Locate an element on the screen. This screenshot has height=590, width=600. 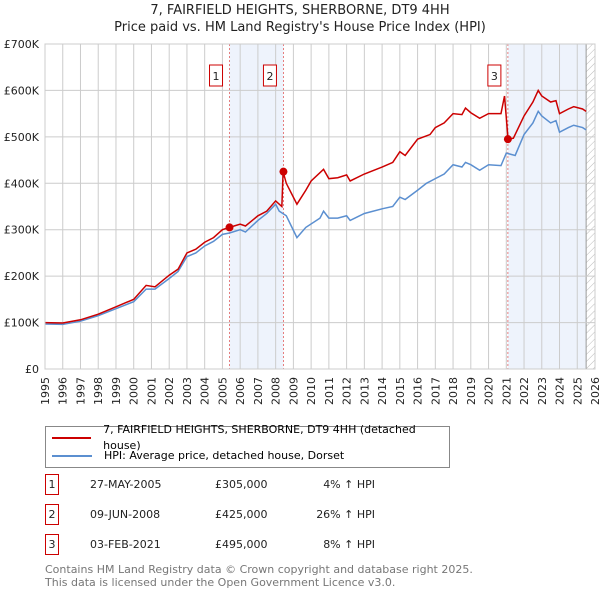
x-tick-label: 2002 is located at coordinates (169, 391).